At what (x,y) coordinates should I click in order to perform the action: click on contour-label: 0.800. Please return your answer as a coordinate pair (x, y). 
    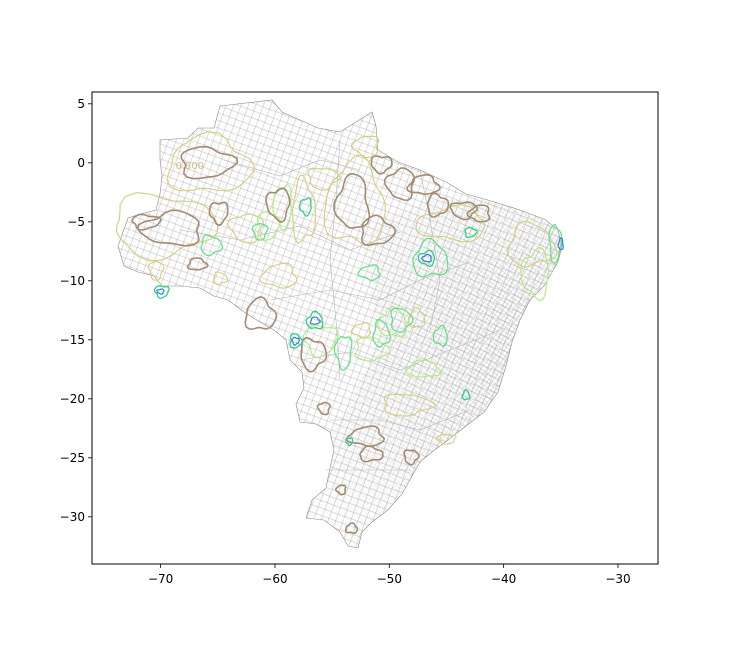
    Looking at the image, I should click on (189, 166).